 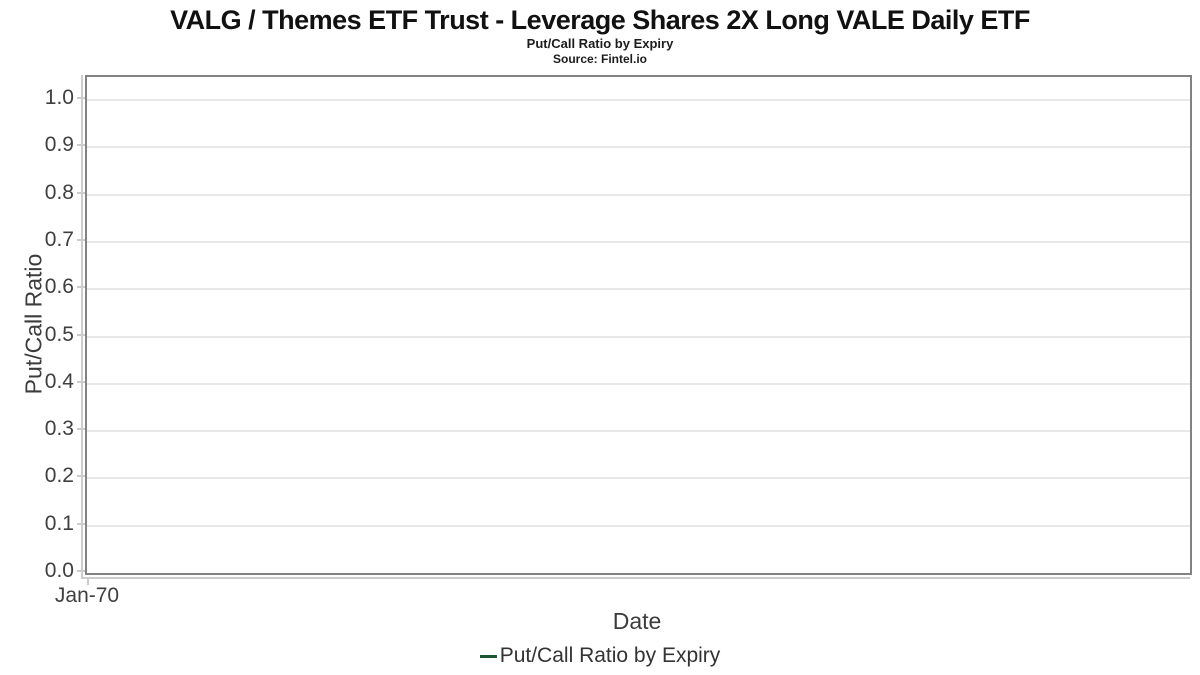 I want to click on y-tick-label: 0.3, so click(x=59, y=429).